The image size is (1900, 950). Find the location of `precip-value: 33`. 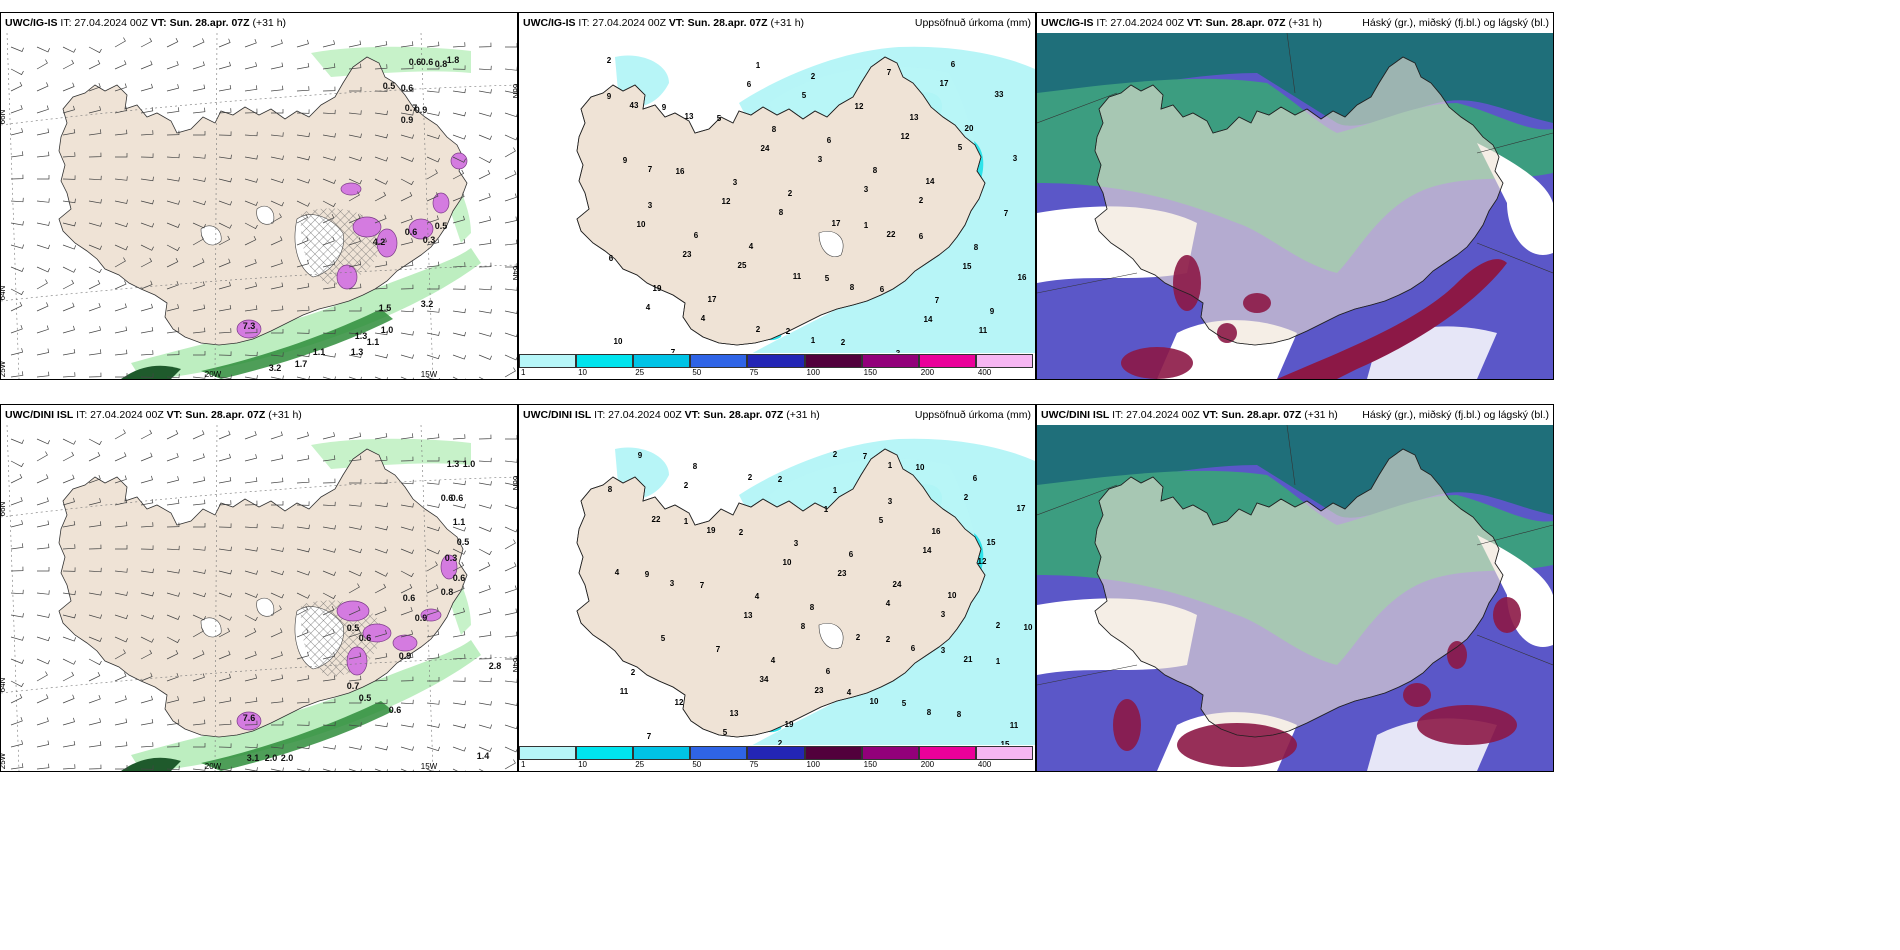

precip-value: 33 is located at coordinates (999, 94).